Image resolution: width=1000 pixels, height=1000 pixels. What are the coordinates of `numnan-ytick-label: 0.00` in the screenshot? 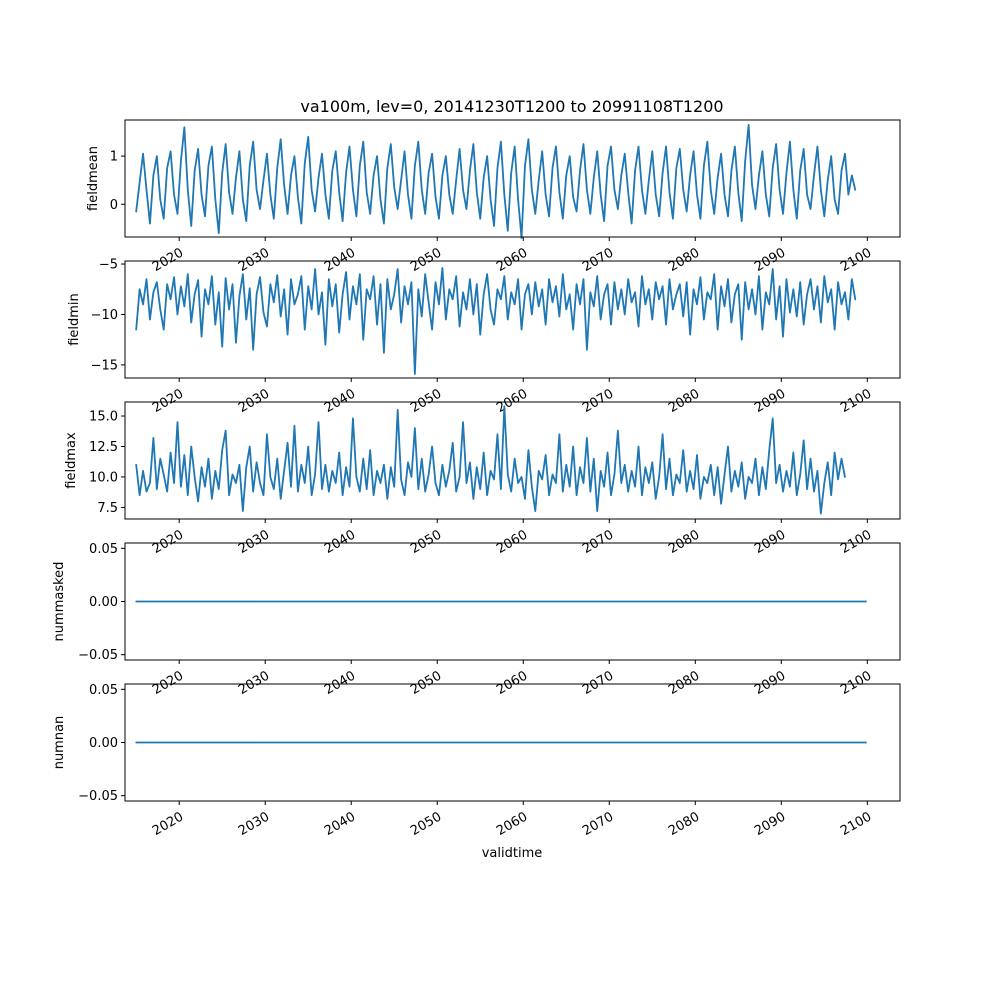 It's located at (103, 743).